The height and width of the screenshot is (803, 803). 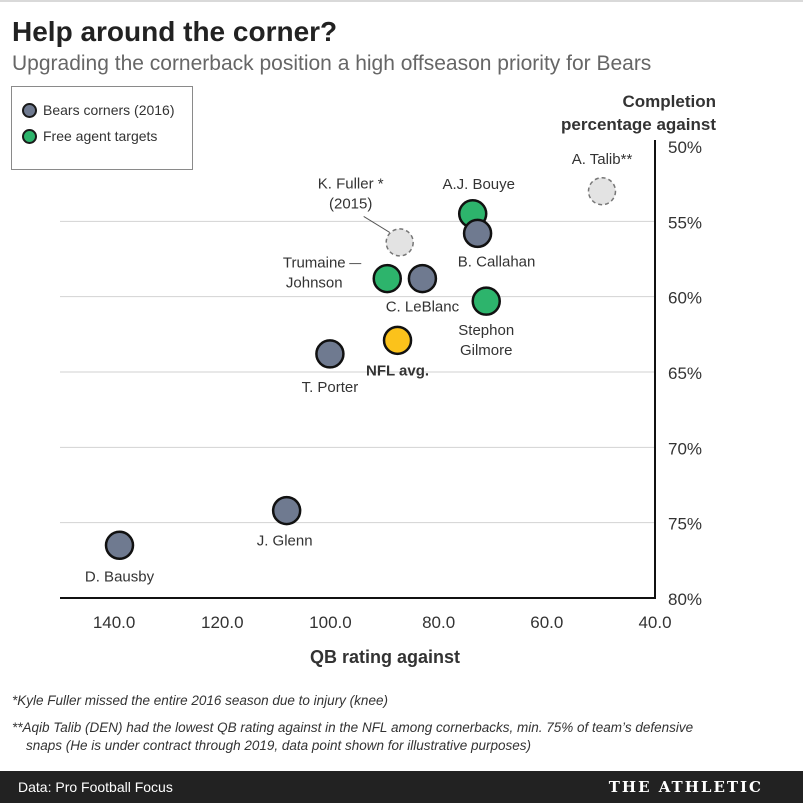 I want to click on point-label-k-fuller-2015: K. Fuller *, so click(x=351, y=183).